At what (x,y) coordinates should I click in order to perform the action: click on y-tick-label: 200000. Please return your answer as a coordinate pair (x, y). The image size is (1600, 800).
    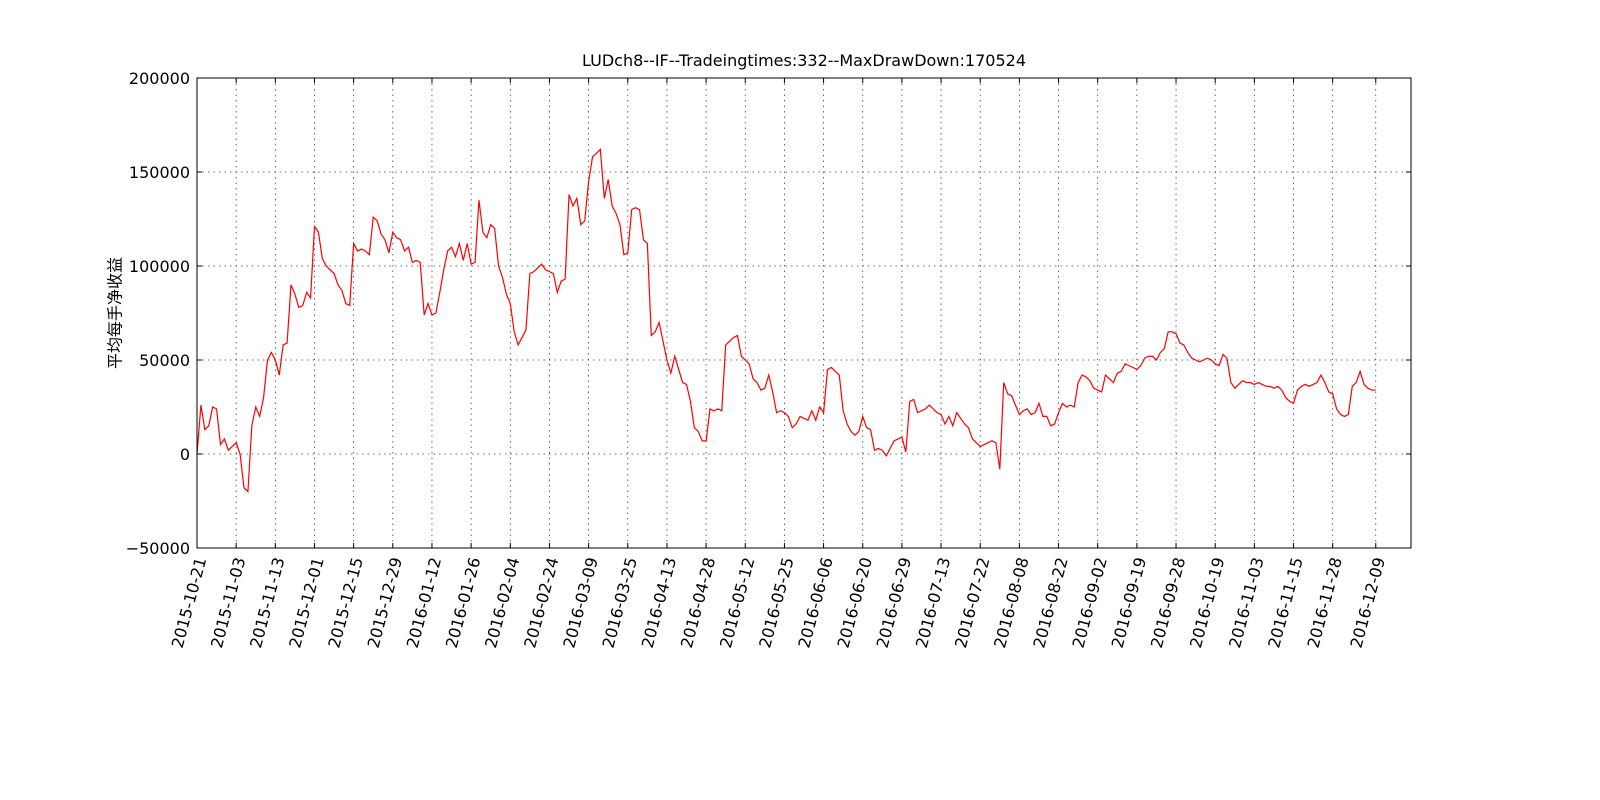
    Looking at the image, I should click on (159, 78).